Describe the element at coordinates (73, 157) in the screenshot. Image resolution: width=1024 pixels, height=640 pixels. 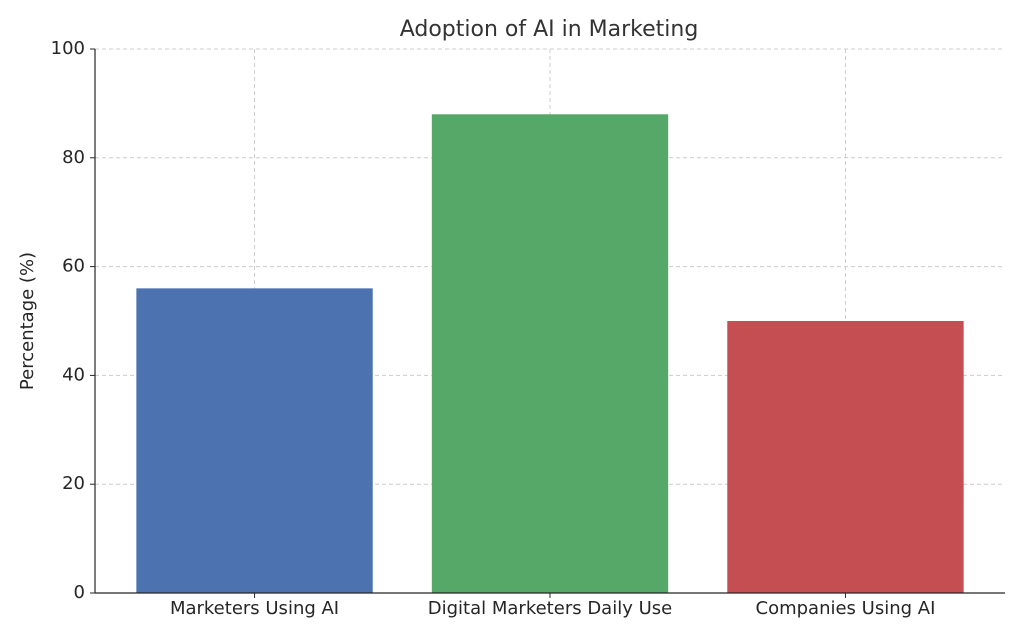
I see `y-tick-label: 80` at that location.